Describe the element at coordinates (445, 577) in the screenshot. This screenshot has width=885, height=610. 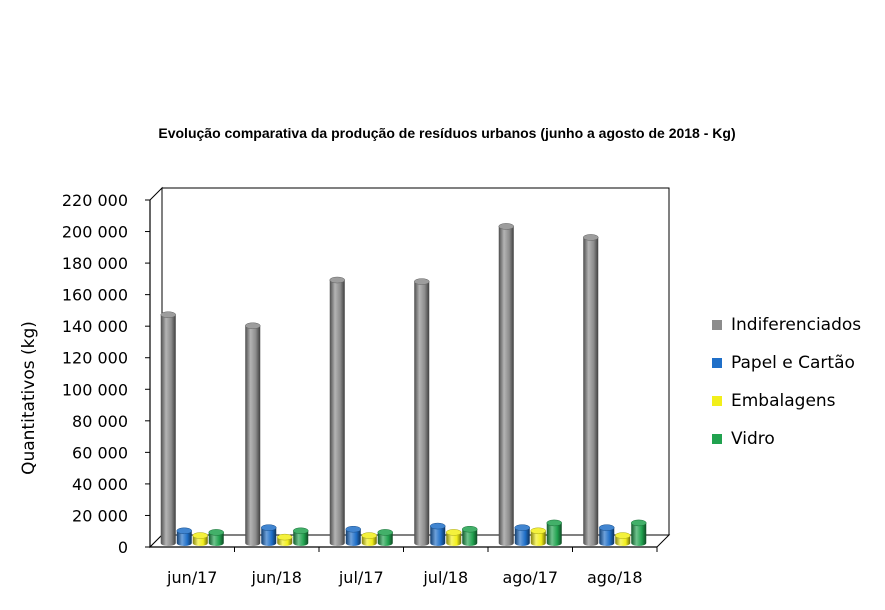
I see `x-tick-label: jul/18` at that location.